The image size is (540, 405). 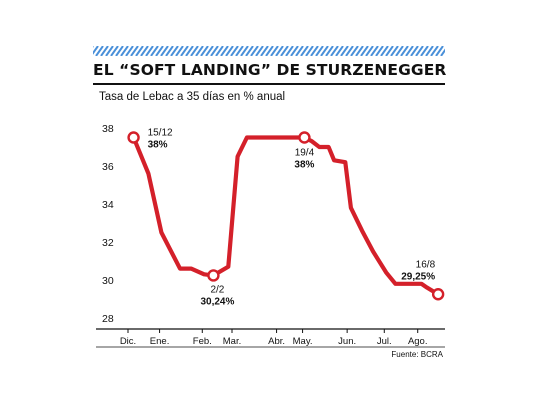 I want to click on annotation-date: 15/12, so click(x=160, y=133).